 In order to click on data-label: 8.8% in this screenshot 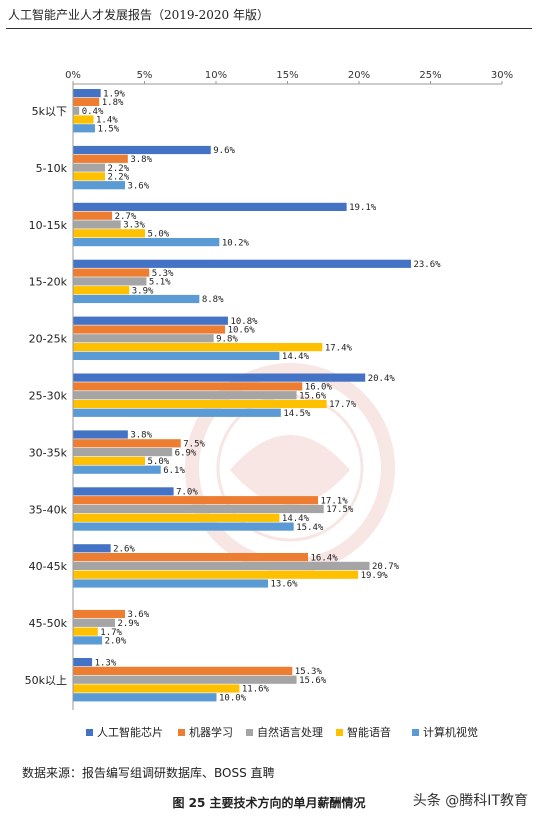, I will do `click(213, 300)`.